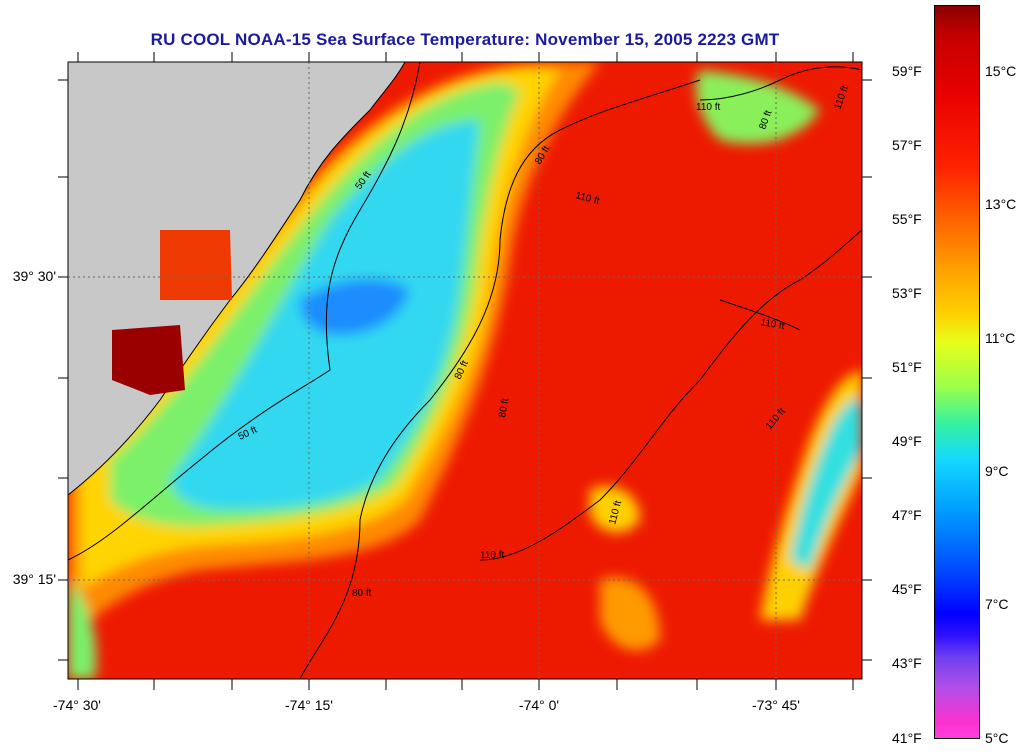 The image size is (1024, 754). What do you see at coordinates (907, 219) in the screenshot?
I see `fahrenheit-label: 55°F` at bounding box center [907, 219].